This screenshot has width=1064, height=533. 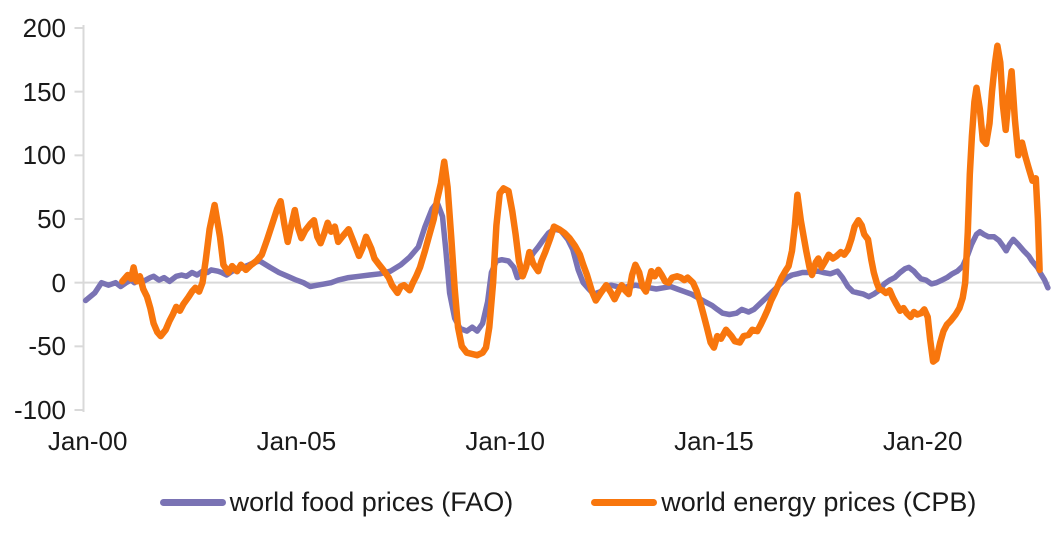 What do you see at coordinates (819, 502) in the screenshot?
I see `energy-legend-label: world energy prices (CPB)` at bounding box center [819, 502].